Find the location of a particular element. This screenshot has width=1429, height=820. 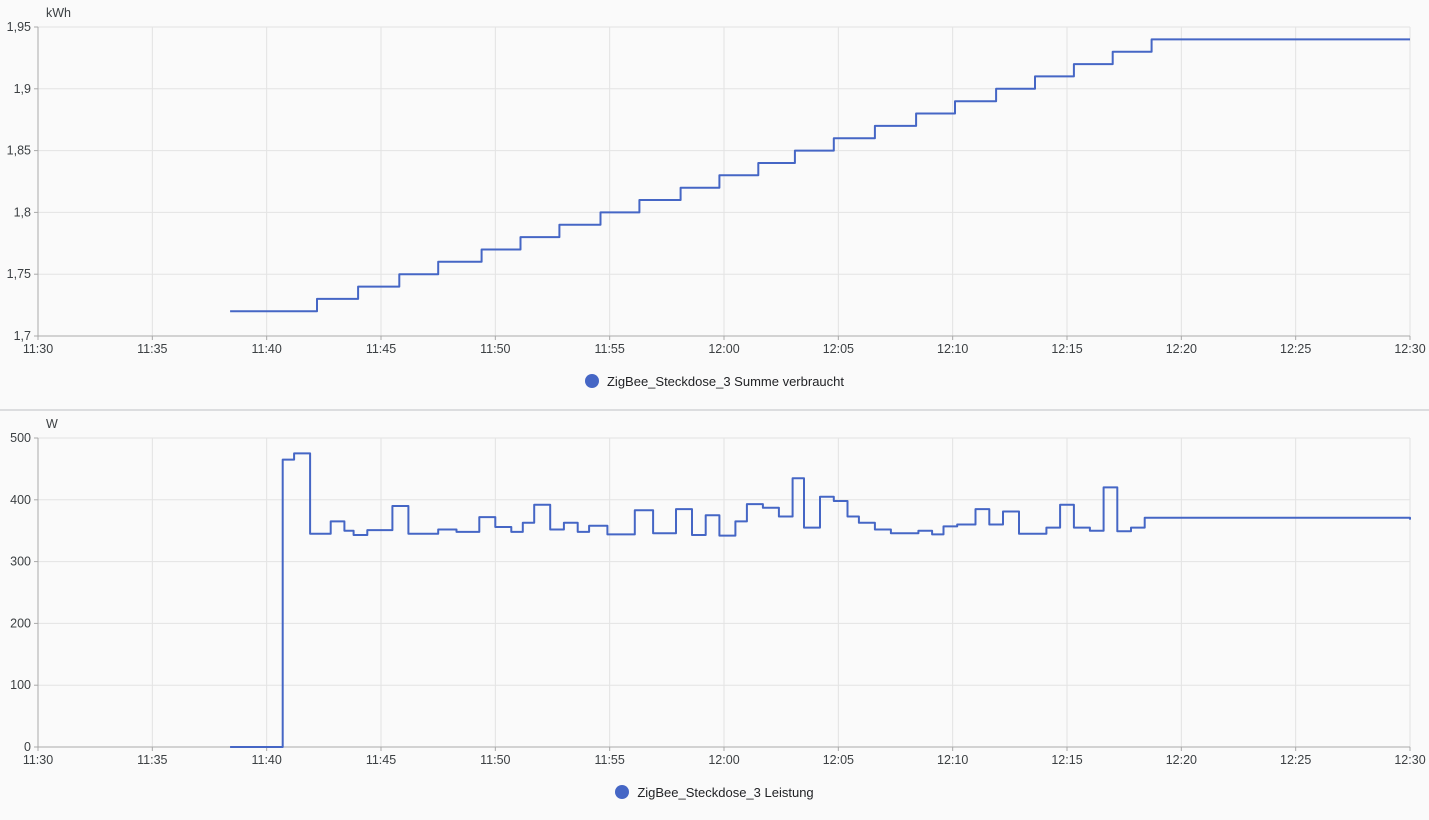

svg-text: 100 is located at coordinates (20, 685).